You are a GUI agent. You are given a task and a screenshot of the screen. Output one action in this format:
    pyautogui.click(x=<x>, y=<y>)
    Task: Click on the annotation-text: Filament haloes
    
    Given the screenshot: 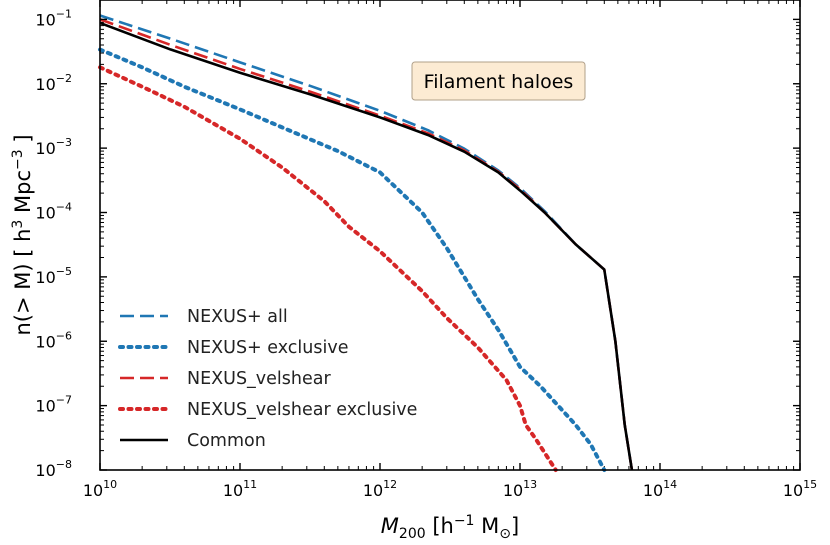 What is the action you would take?
    pyautogui.click(x=499, y=82)
    